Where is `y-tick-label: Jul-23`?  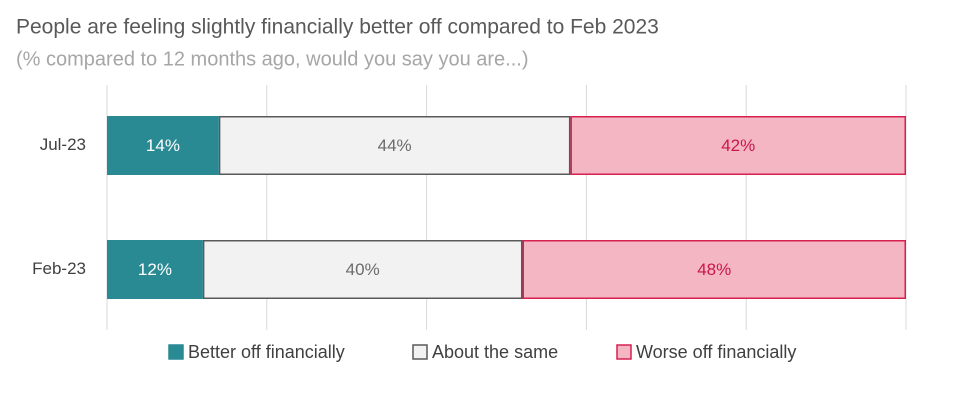
y-tick-label: Jul-23 is located at coordinates (63, 144).